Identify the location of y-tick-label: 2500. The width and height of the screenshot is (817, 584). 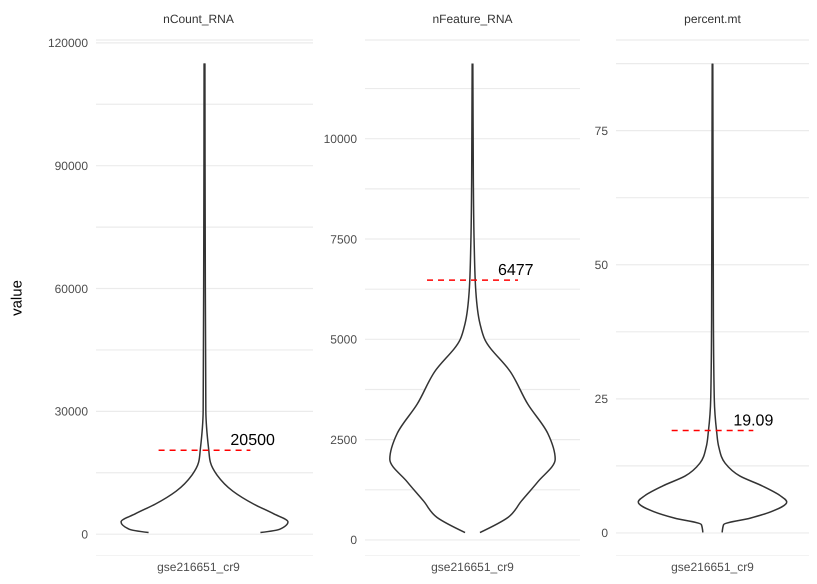
(344, 439).